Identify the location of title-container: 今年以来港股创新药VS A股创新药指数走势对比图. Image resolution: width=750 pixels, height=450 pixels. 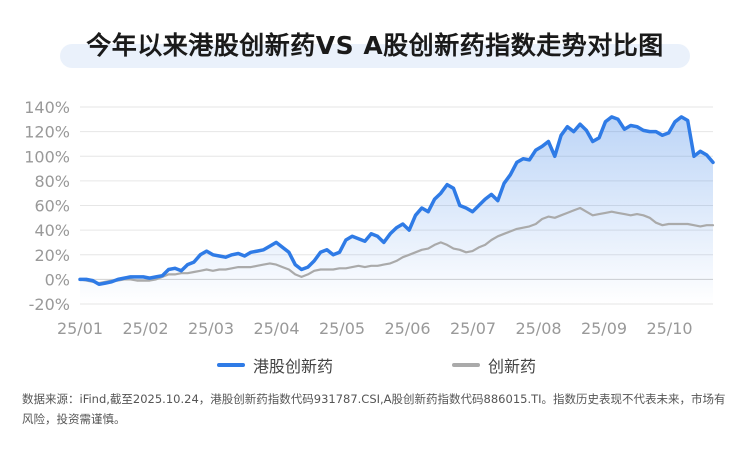
(375, 44).